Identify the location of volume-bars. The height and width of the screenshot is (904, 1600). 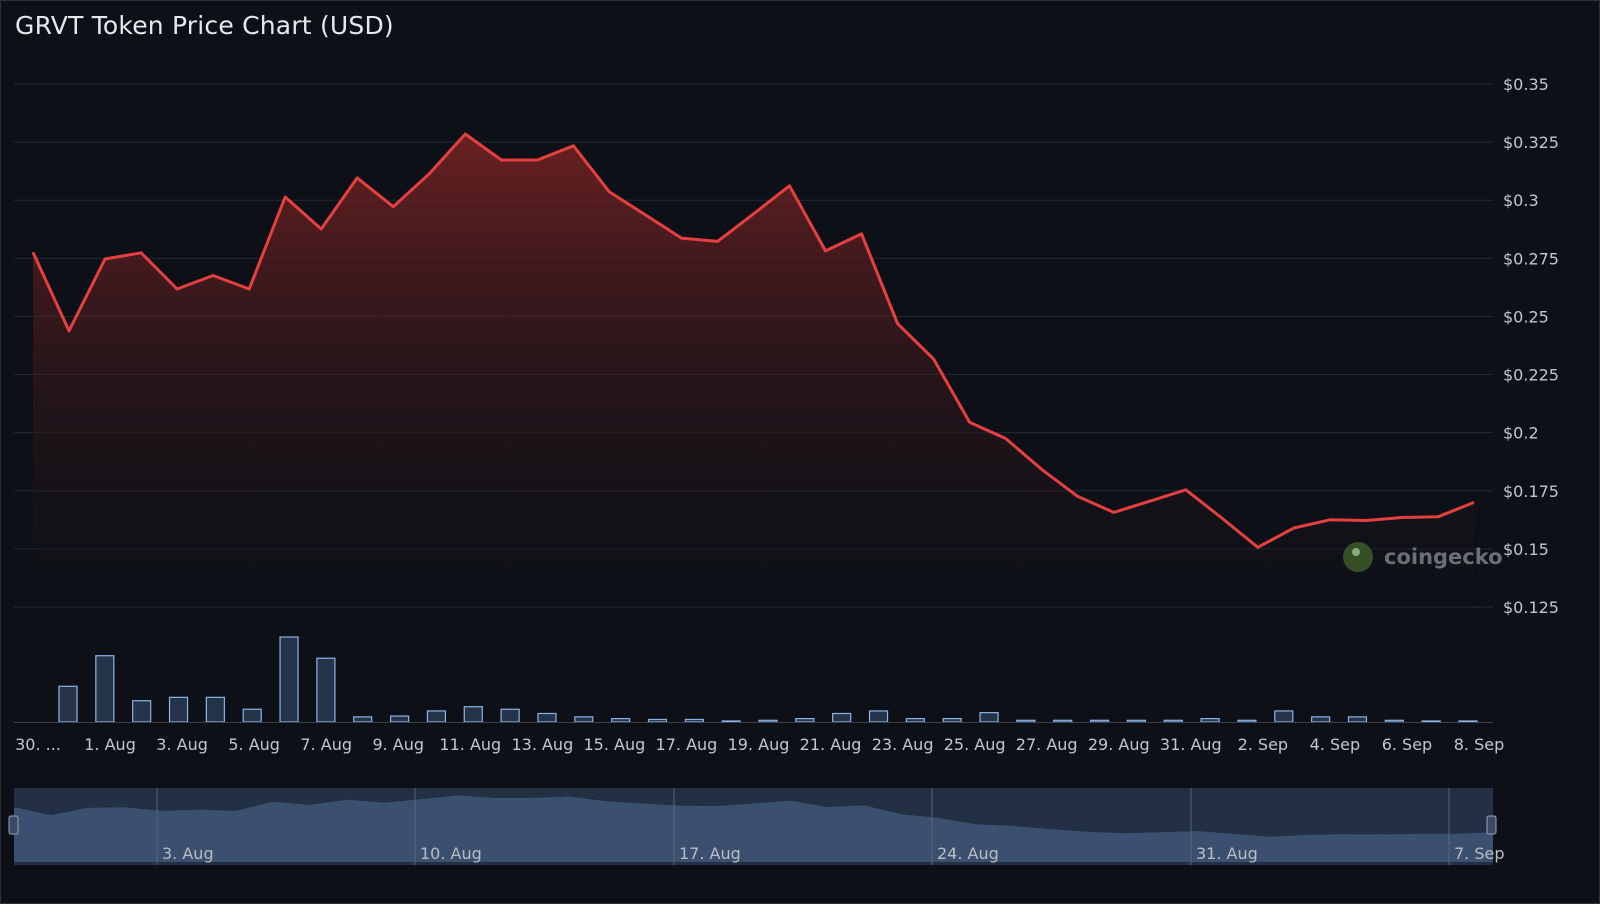
(768, 679).